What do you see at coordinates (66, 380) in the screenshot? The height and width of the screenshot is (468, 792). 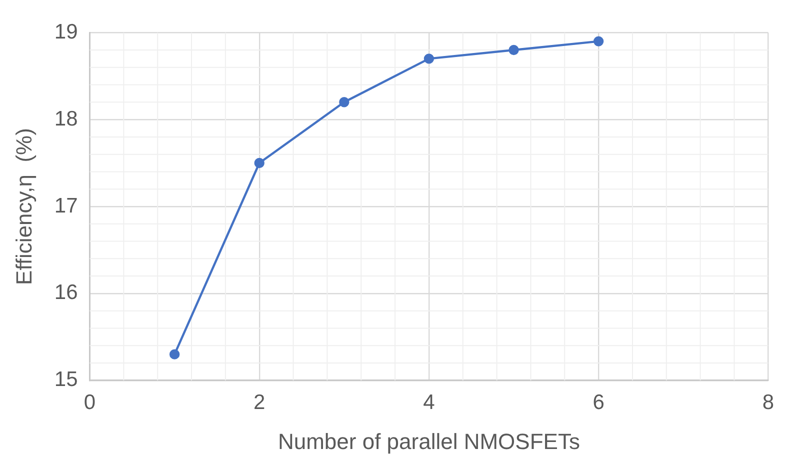 I see `y-tick-label: 15` at bounding box center [66, 380].